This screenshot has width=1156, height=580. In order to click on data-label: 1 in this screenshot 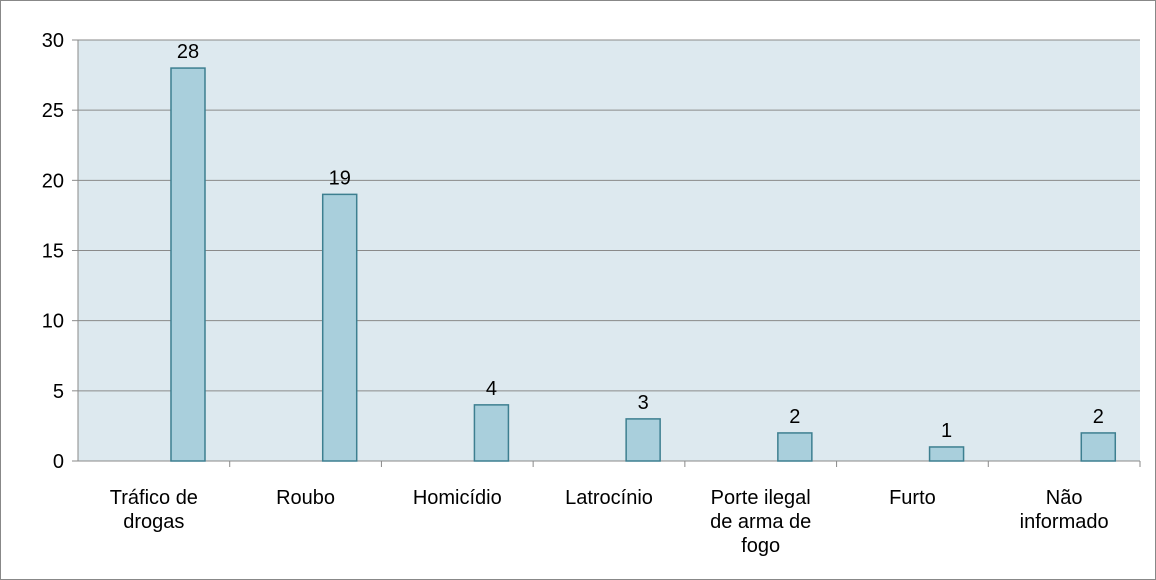, I will do `click(946, 431)`.